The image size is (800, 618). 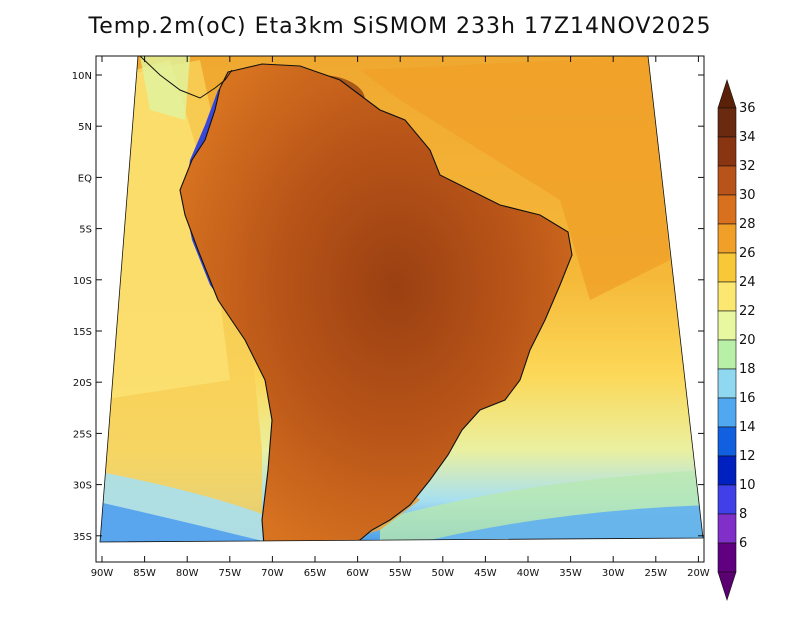 What do you see at coordinates (613, 573) in the screenshot?
I see `lon-label: 30W` at bounding box center [613, 573].